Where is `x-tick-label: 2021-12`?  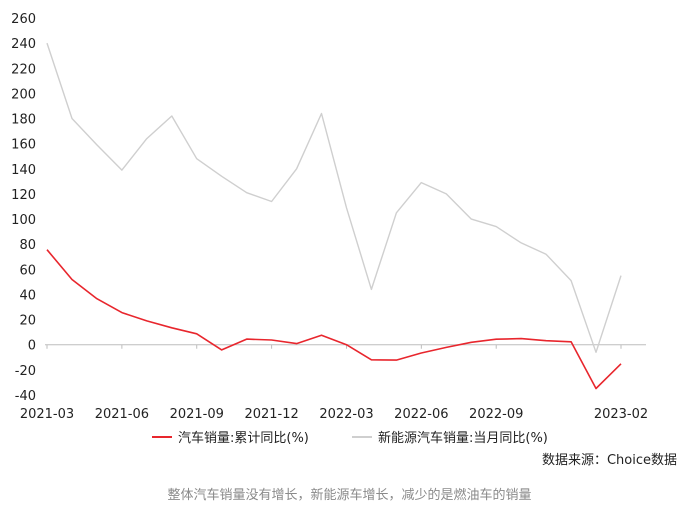
x-tick-label: 2021-12 is located at coordinates (271, 414).